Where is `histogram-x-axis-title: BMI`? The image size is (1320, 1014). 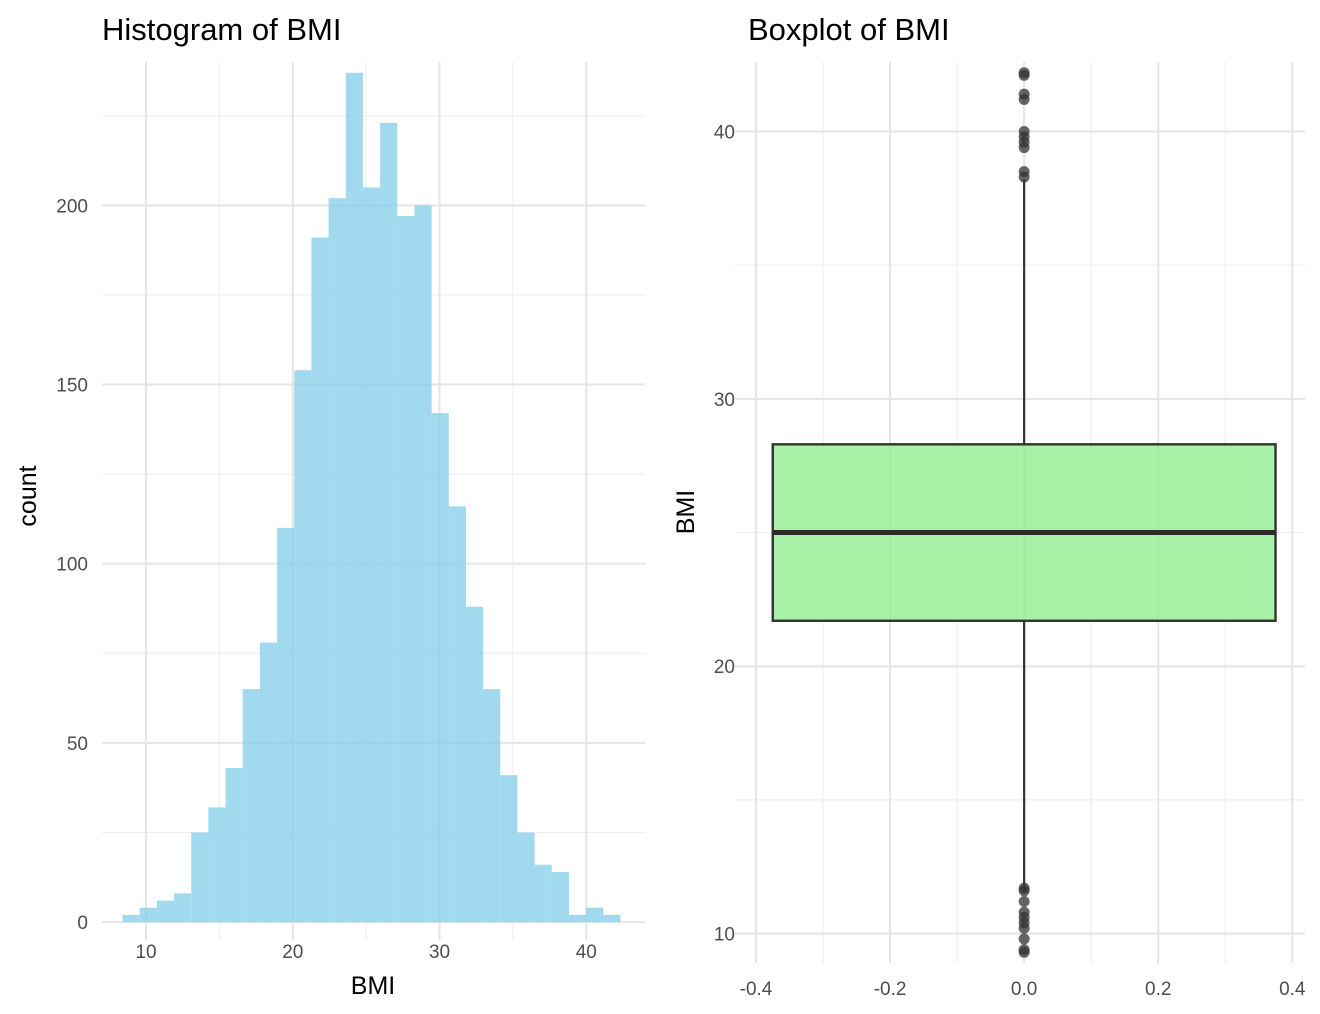 histogram-x-axis-title: BMI is located at coordinates (373, 986).